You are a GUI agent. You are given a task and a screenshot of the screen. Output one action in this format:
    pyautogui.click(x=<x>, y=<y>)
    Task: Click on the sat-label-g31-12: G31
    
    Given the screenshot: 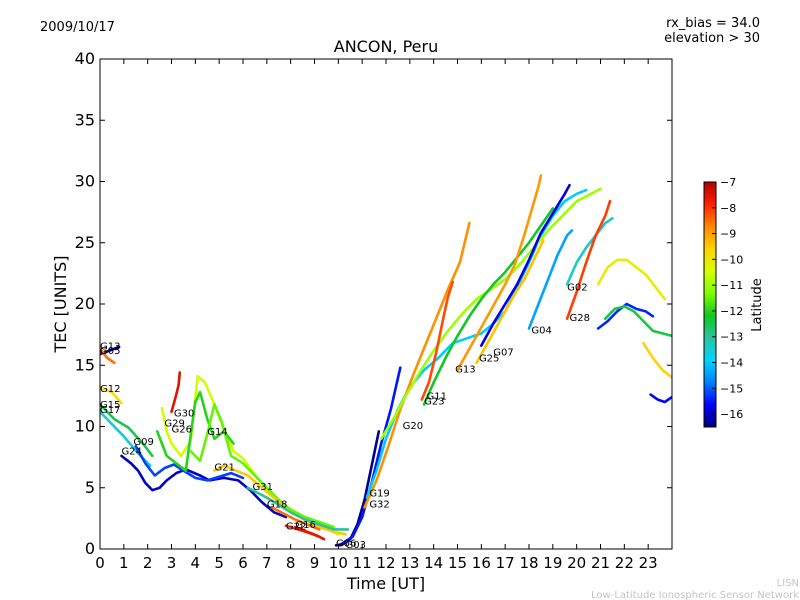 What is the action you would take?
    pyautogui.click(x=263, y=487)
    